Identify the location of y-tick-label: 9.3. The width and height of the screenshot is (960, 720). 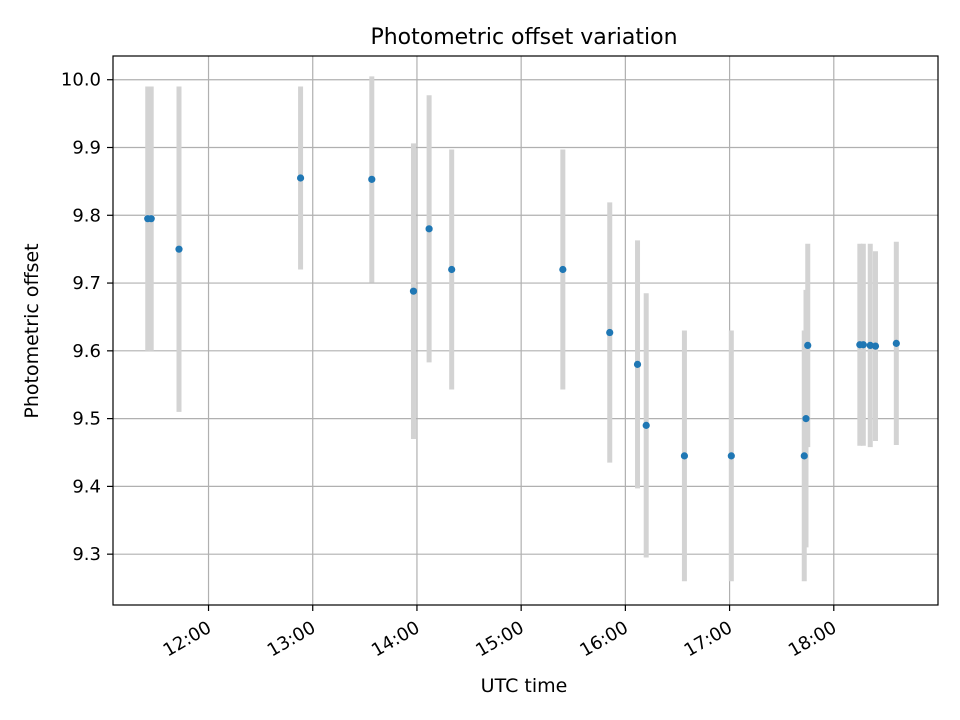
(86, 554).